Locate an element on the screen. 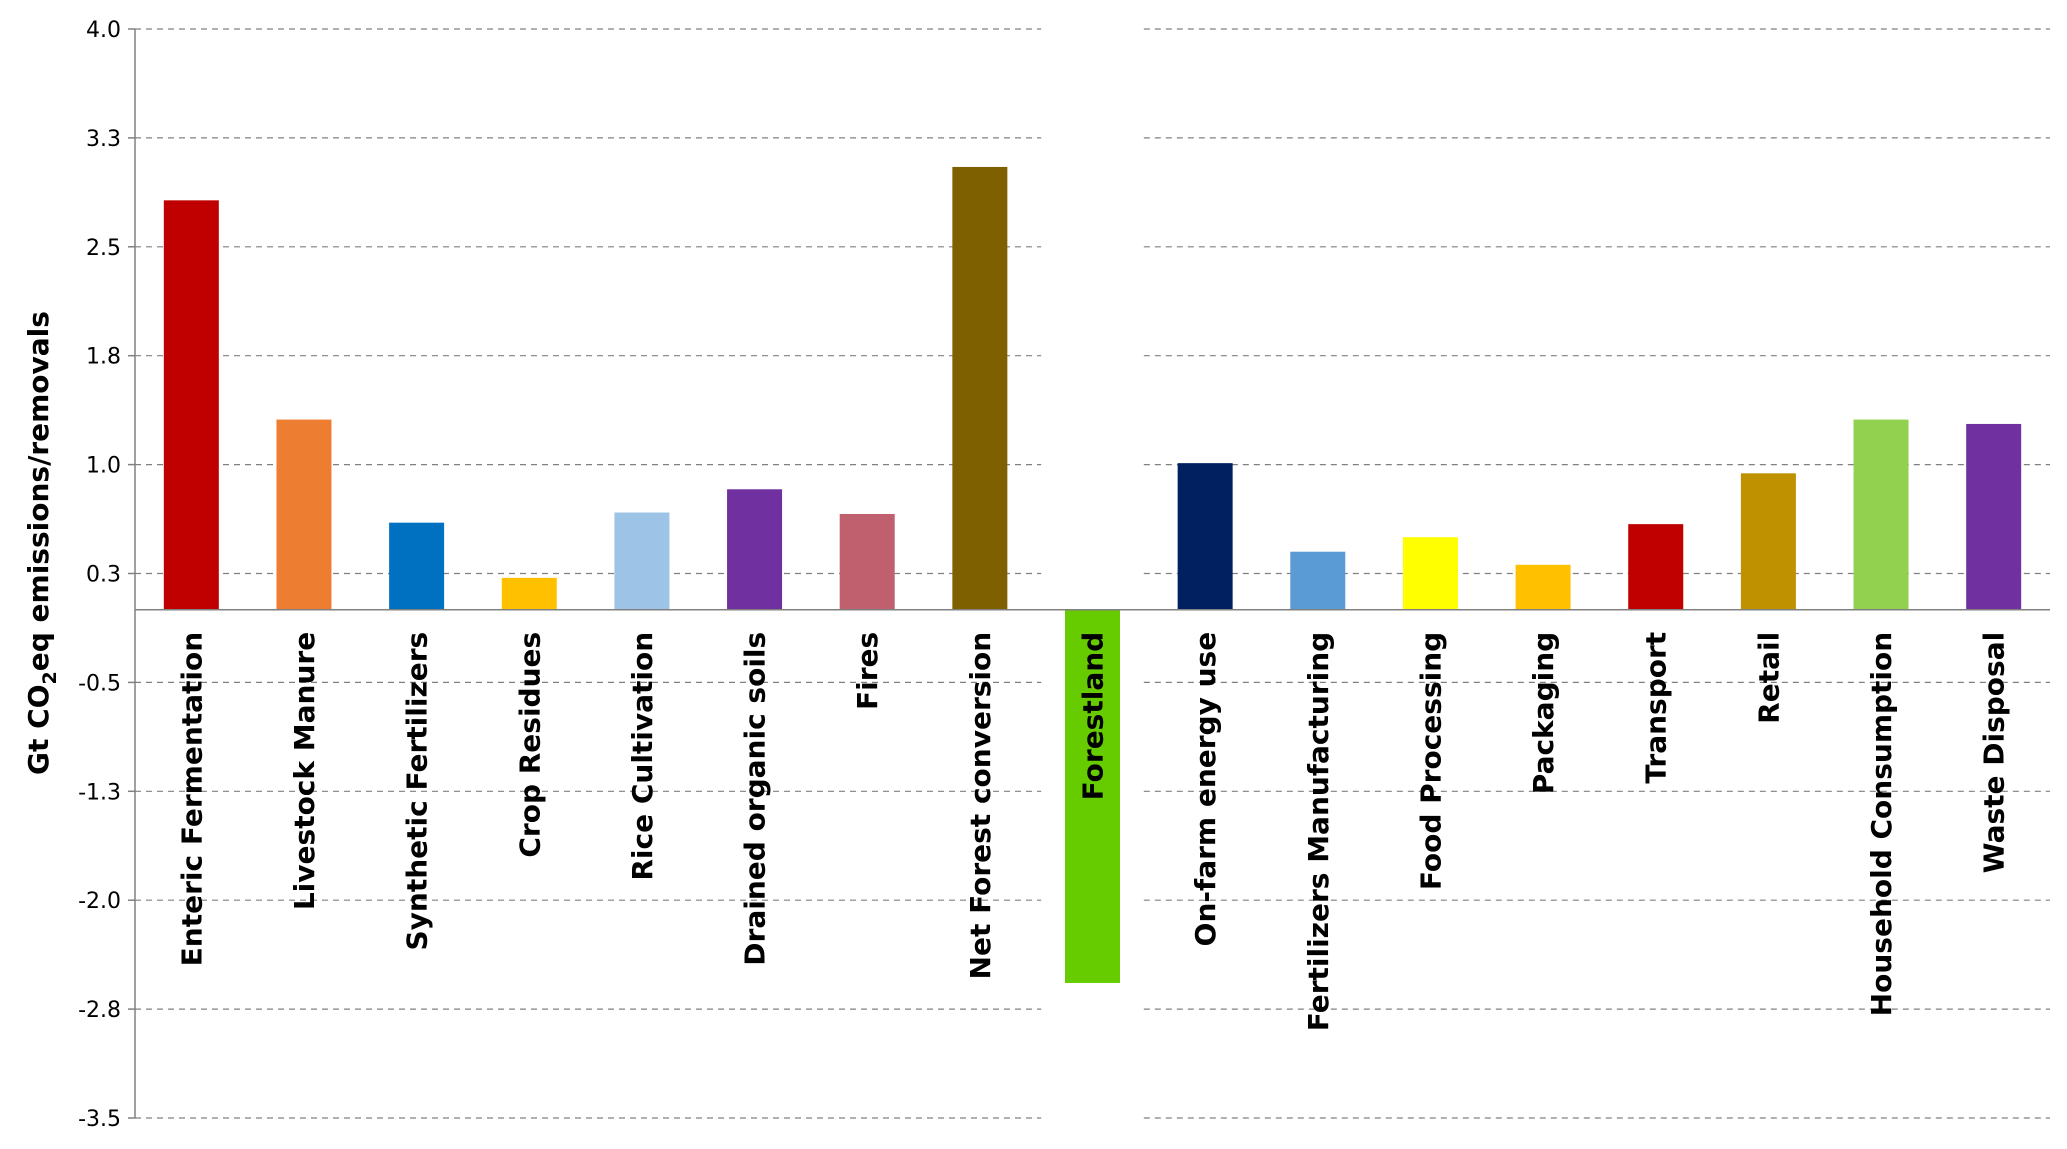 This screenshot has height=1149, width=2067. y-axis-title-prefix: Gt CO is located at coordinates (38, 729).